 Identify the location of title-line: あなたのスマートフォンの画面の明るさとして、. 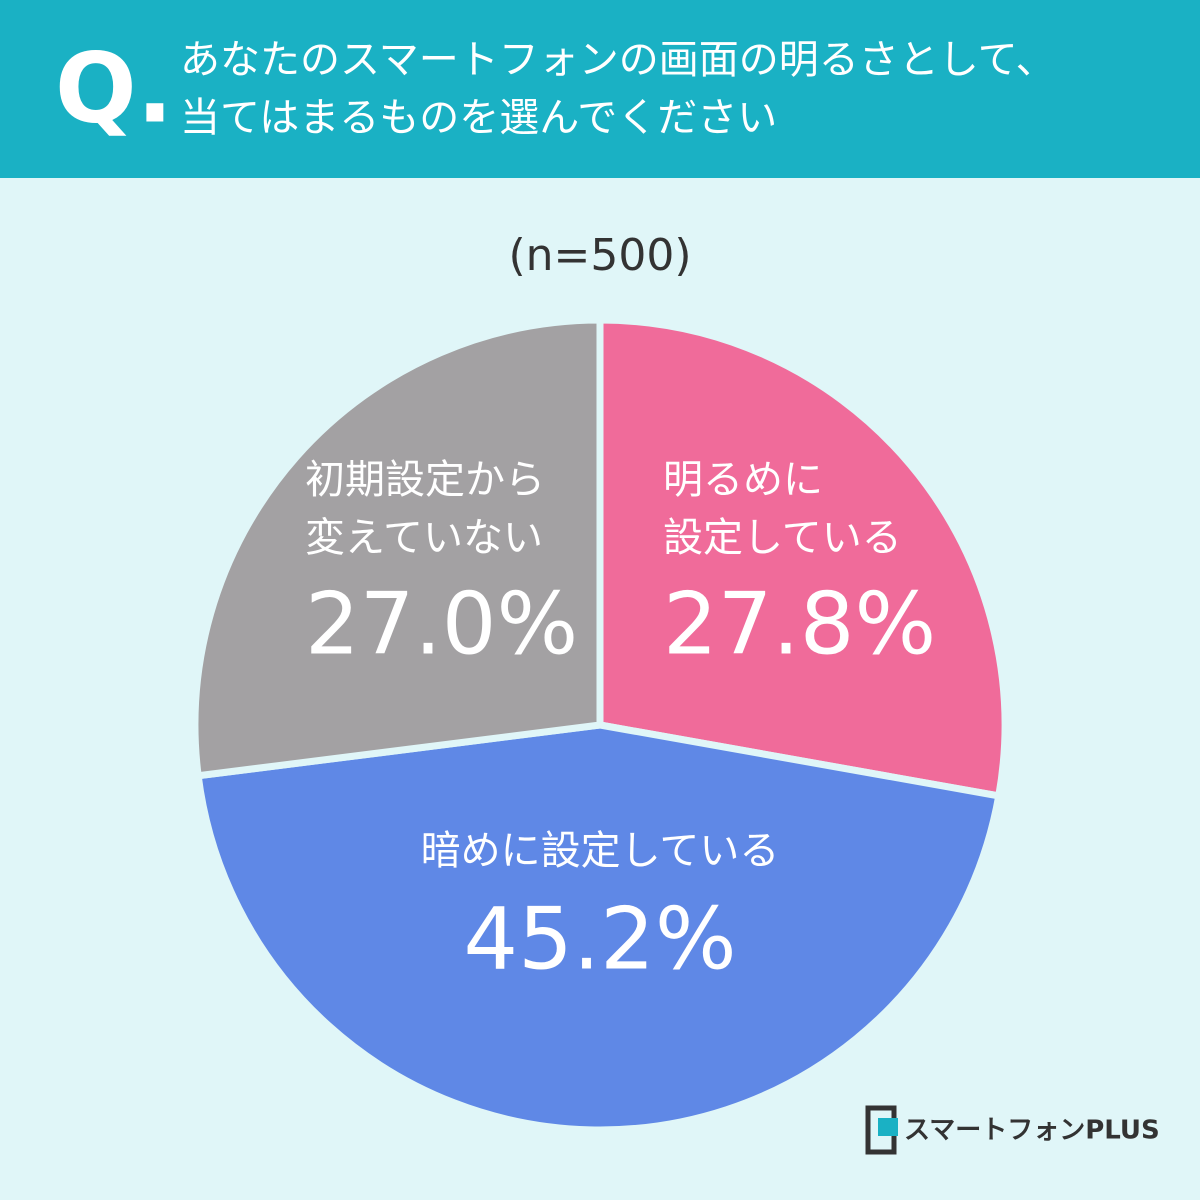
(618, 60).